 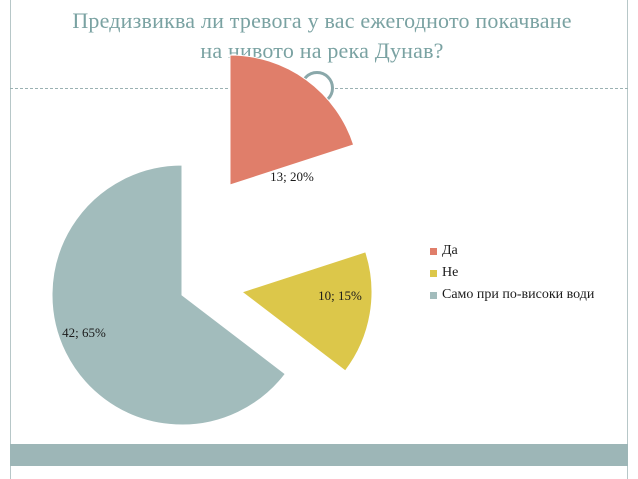 I want to click on chart-legend: Да Не Само при по-високи води, so click(x=512, y=273).